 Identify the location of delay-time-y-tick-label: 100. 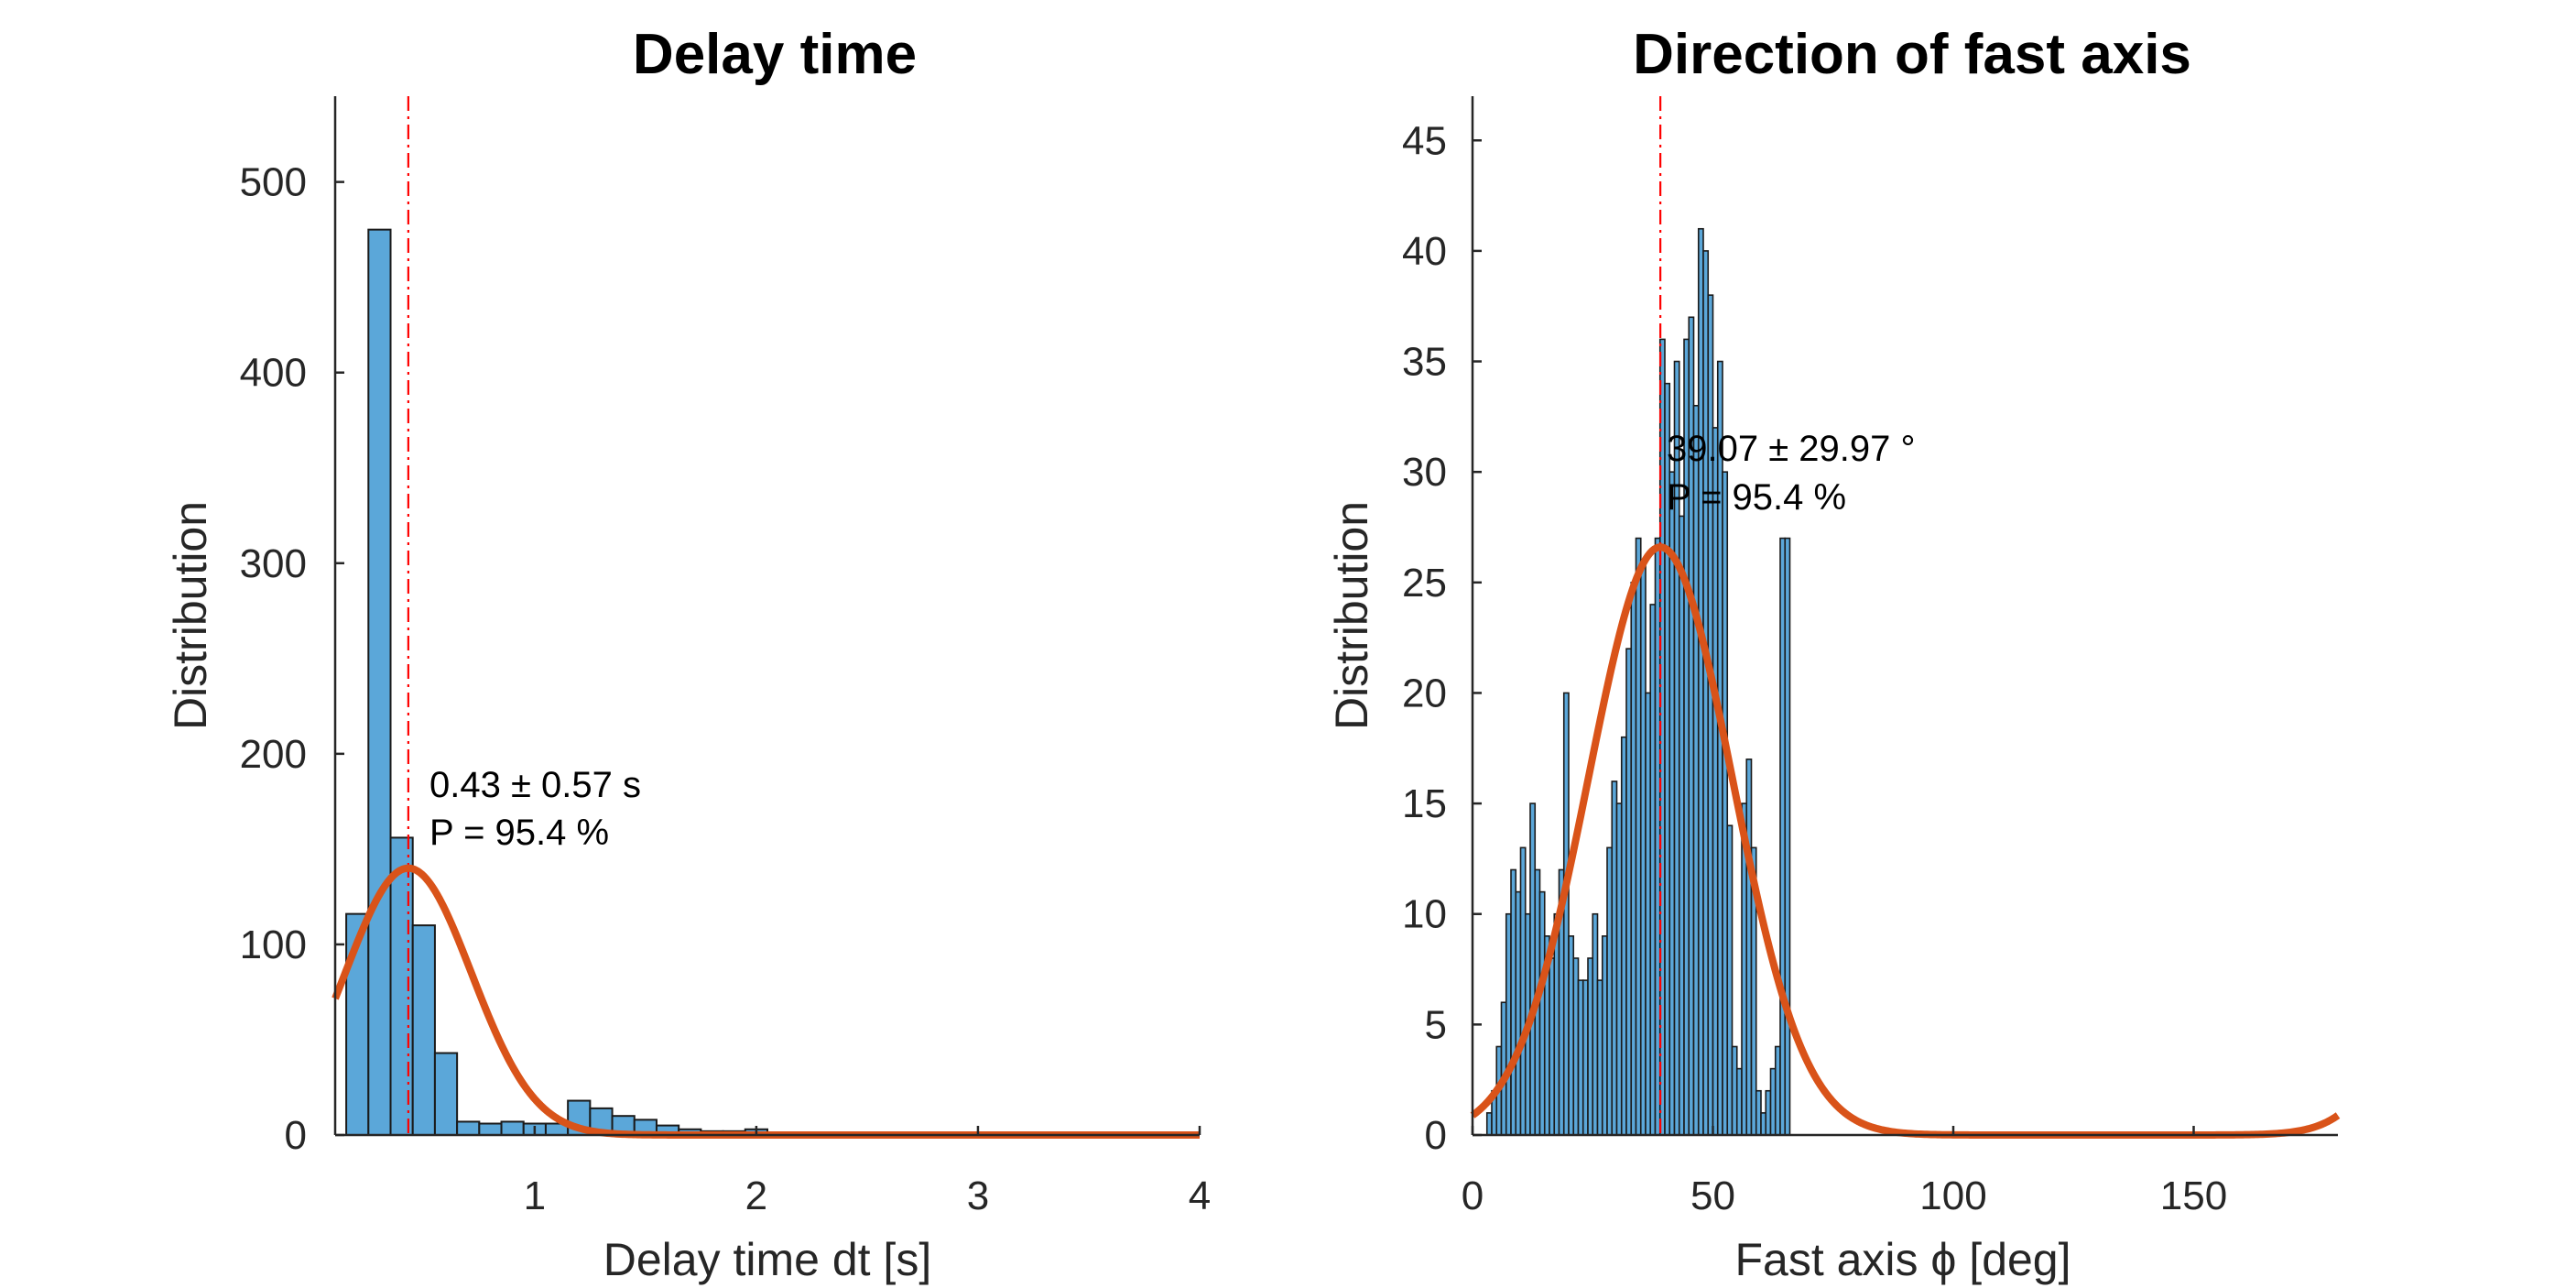
(273, 945).